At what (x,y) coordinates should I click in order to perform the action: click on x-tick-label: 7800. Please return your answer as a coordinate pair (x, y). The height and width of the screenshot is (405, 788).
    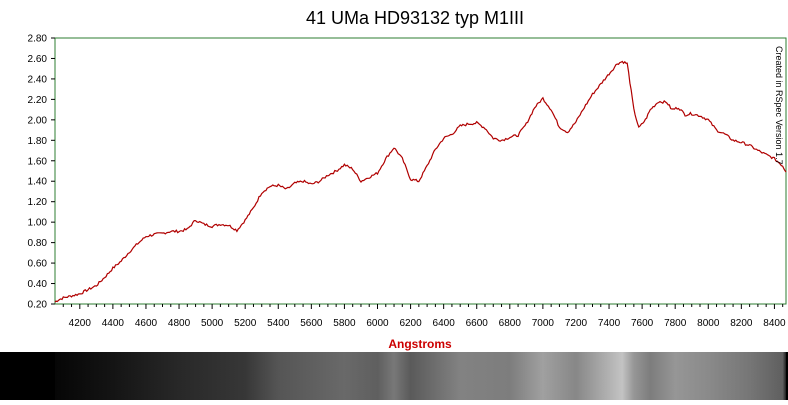
    Looking at the image, I should click on (675, 323).